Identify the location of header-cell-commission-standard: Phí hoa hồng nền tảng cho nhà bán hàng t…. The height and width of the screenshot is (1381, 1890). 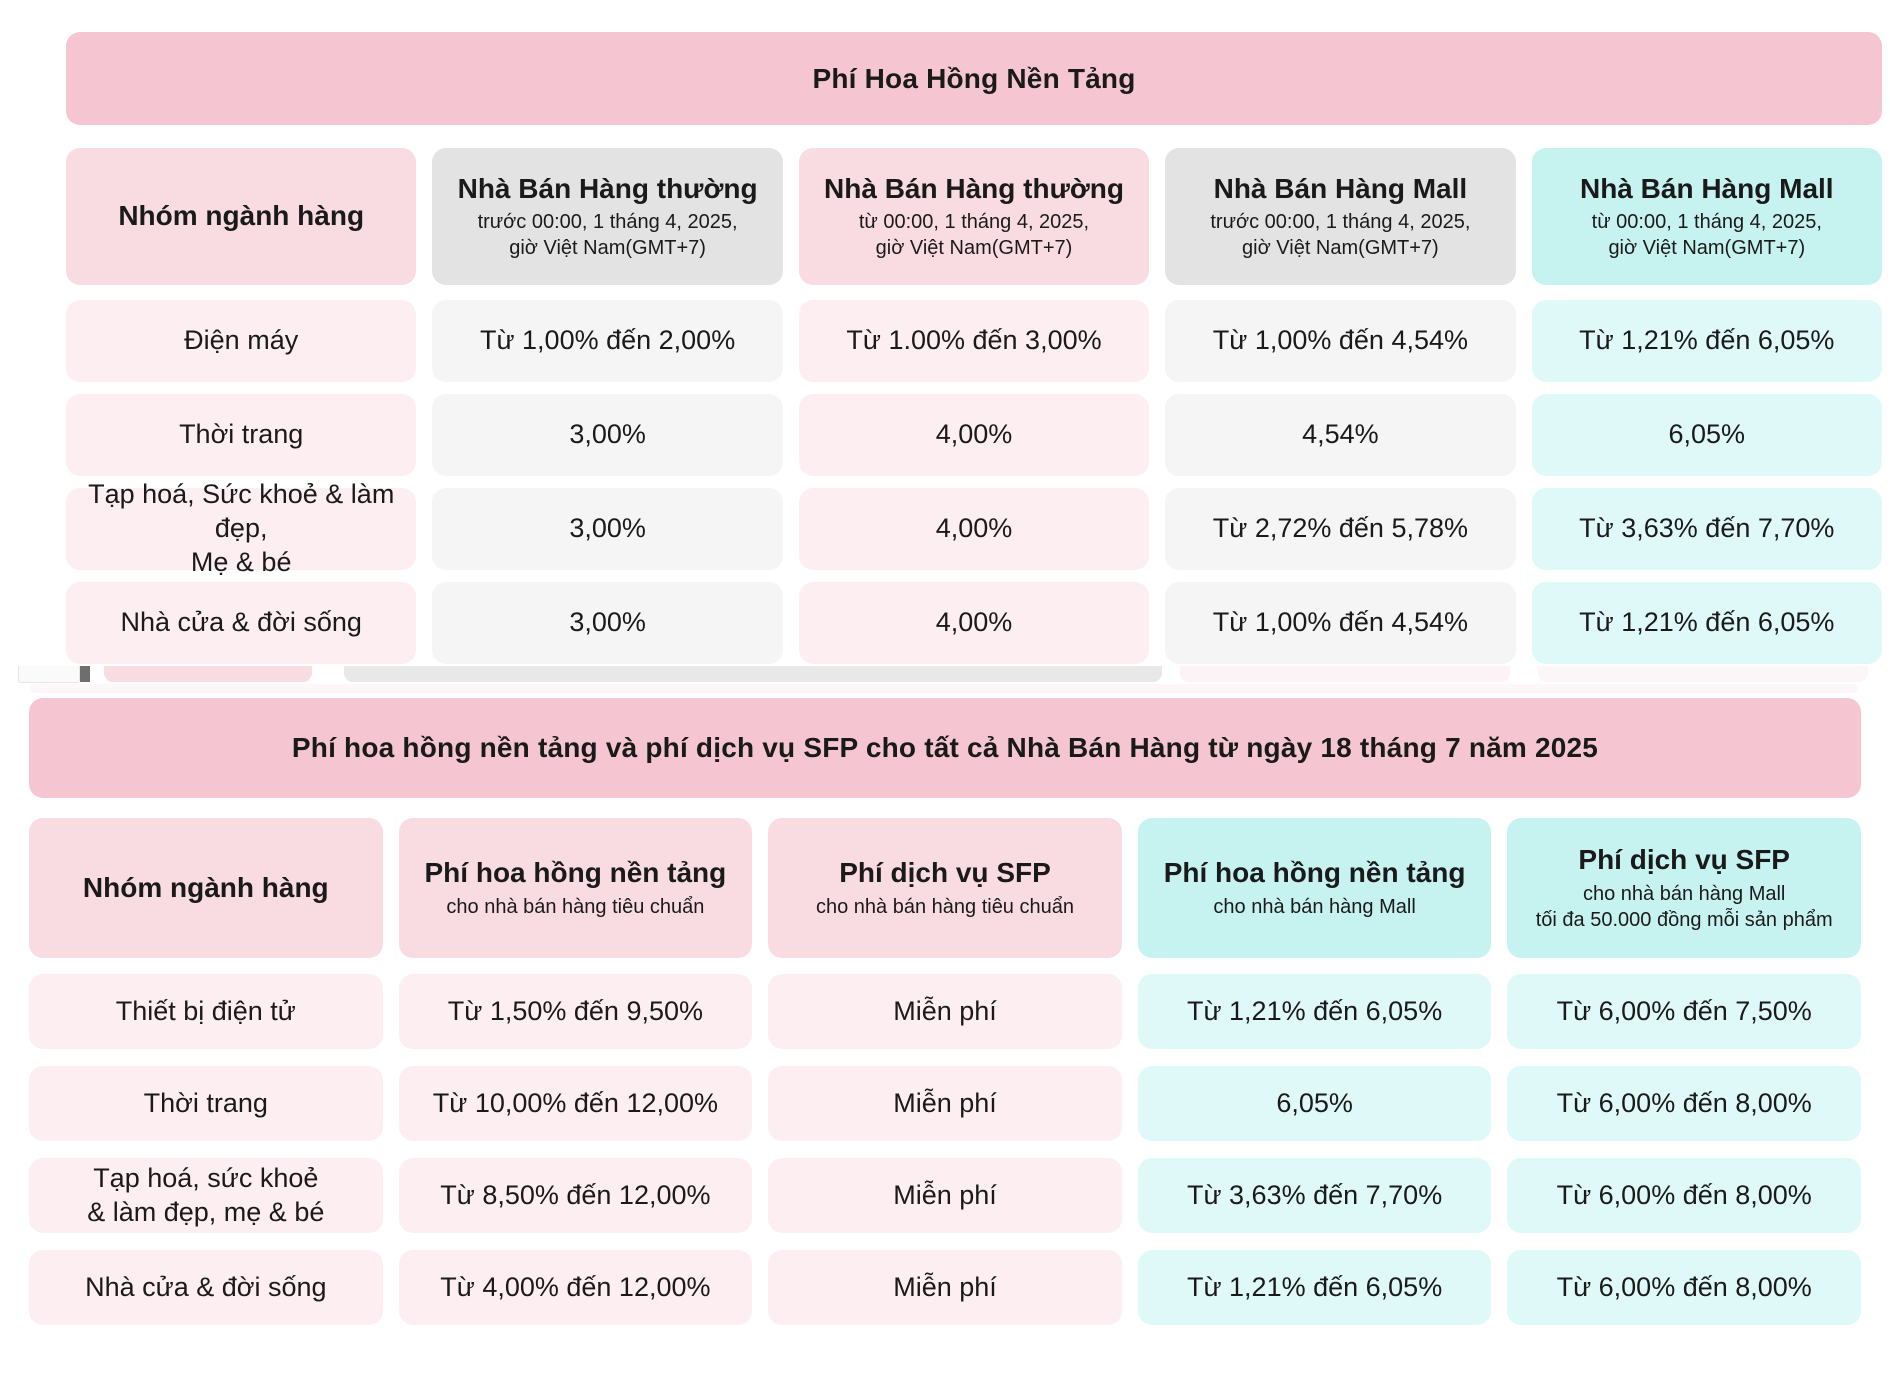
(575, 888).